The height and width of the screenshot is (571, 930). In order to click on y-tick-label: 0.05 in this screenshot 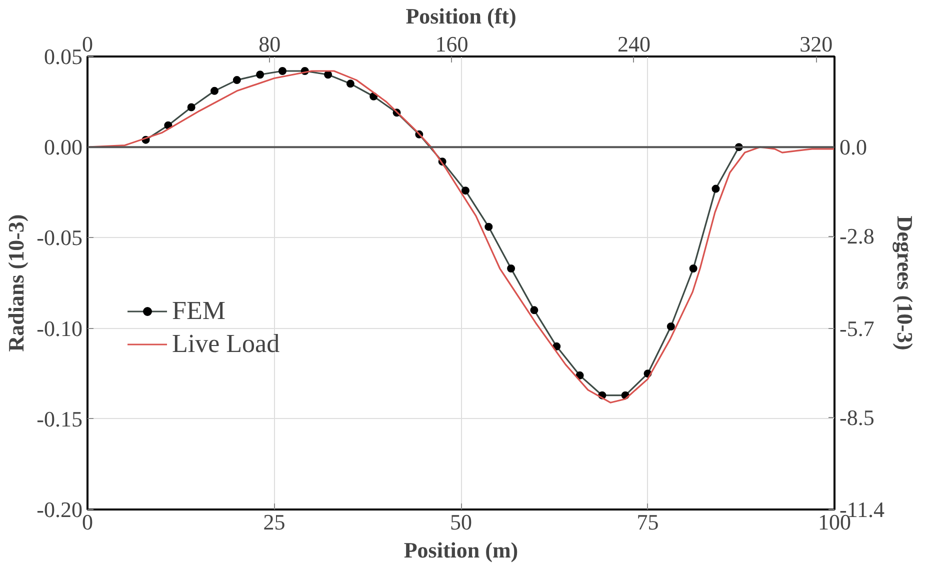, I will do `click(63, 56)`.